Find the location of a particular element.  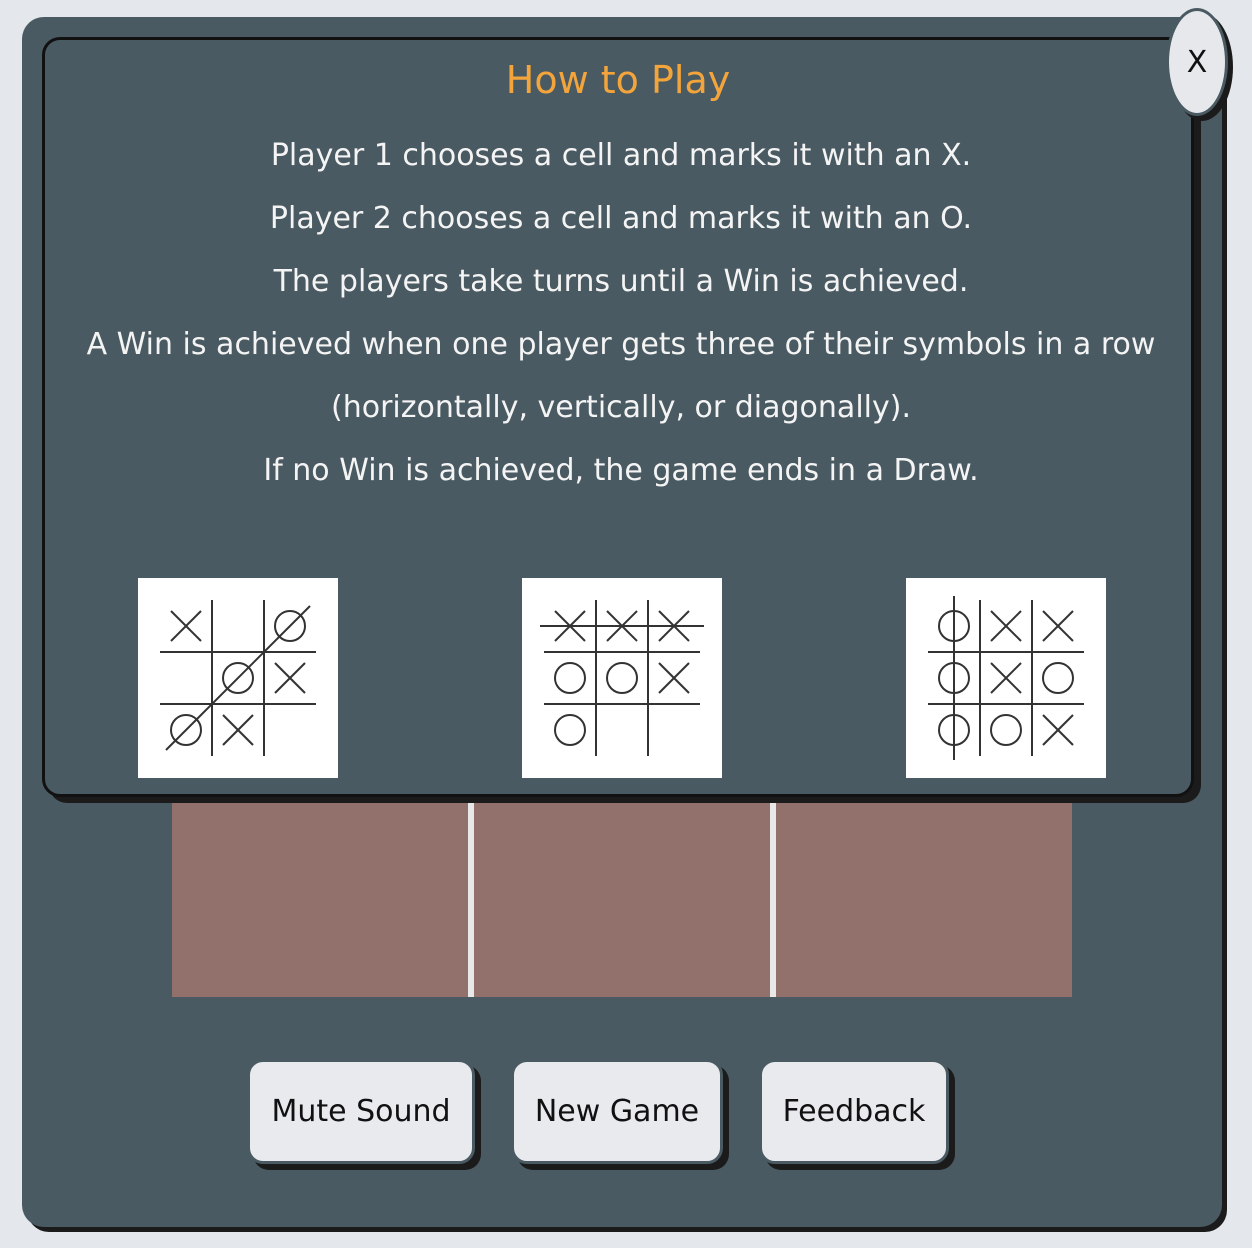

feedback-button: Feedback is located at coordinates (854, 1111).